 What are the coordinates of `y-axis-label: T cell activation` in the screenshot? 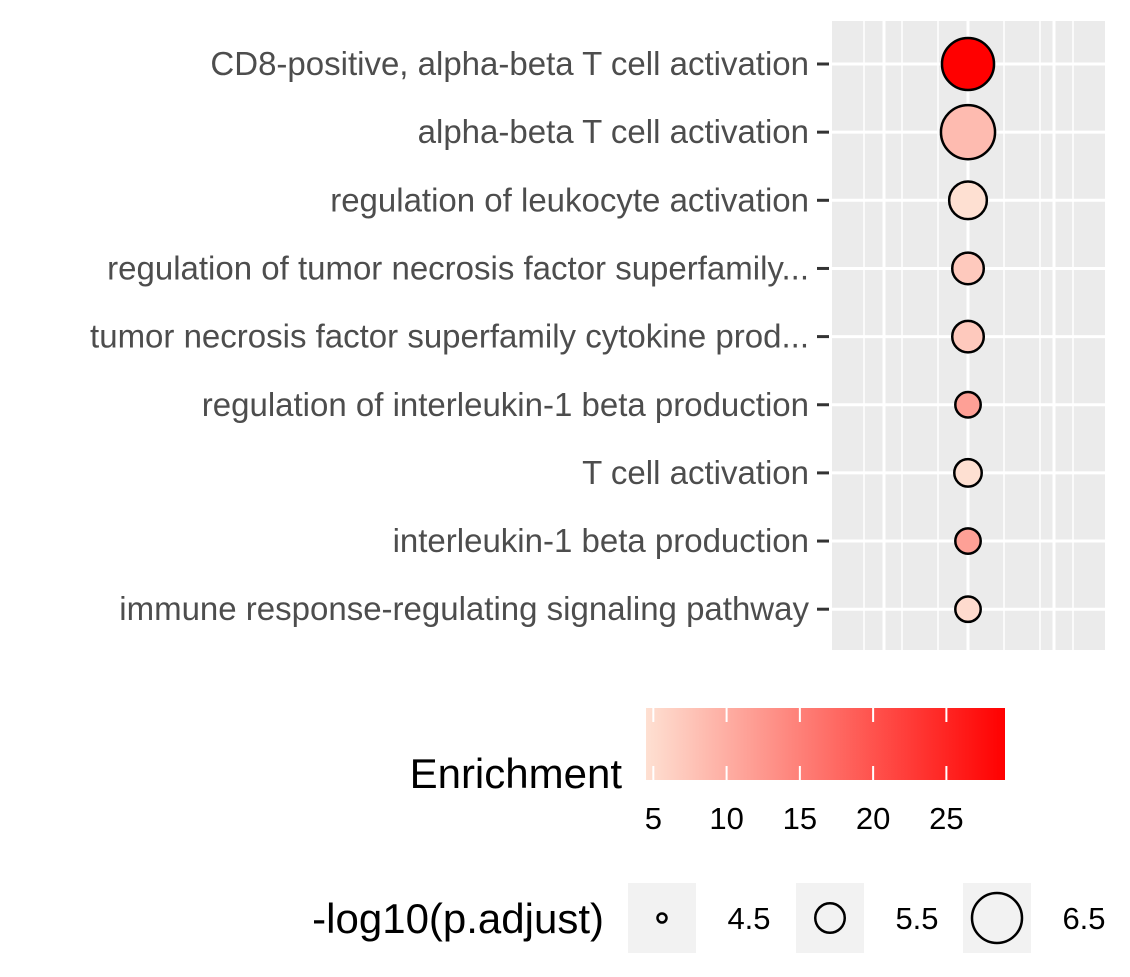 It's located at (695, 472).